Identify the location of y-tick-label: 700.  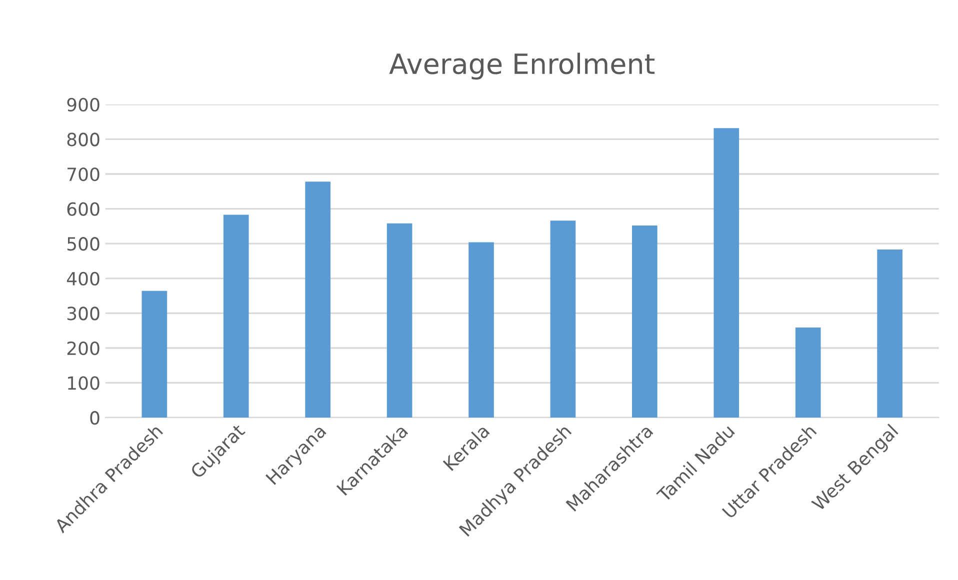
(84, 174).